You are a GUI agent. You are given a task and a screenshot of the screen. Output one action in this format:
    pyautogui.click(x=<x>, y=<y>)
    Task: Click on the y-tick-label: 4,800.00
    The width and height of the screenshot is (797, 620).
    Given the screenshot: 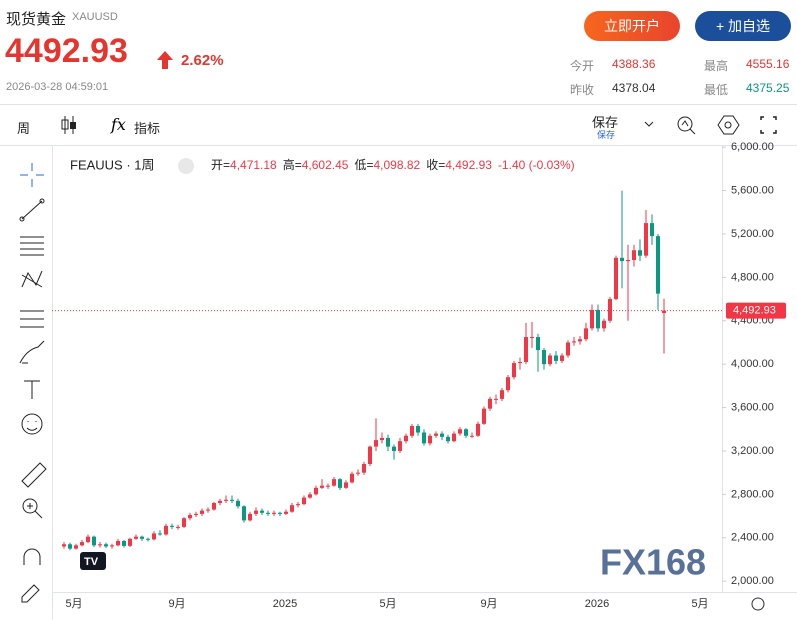 What is the action you would take?
    pyautogui.click(x=752, y=277)
    